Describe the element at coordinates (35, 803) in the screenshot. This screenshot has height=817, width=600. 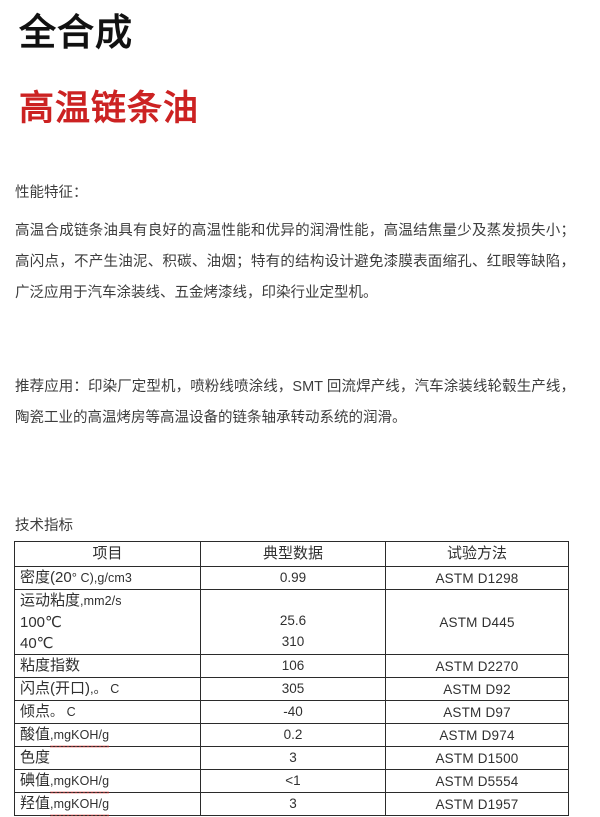
I see `spec-item-hydroxyl-value-text: 羟值` at that location.